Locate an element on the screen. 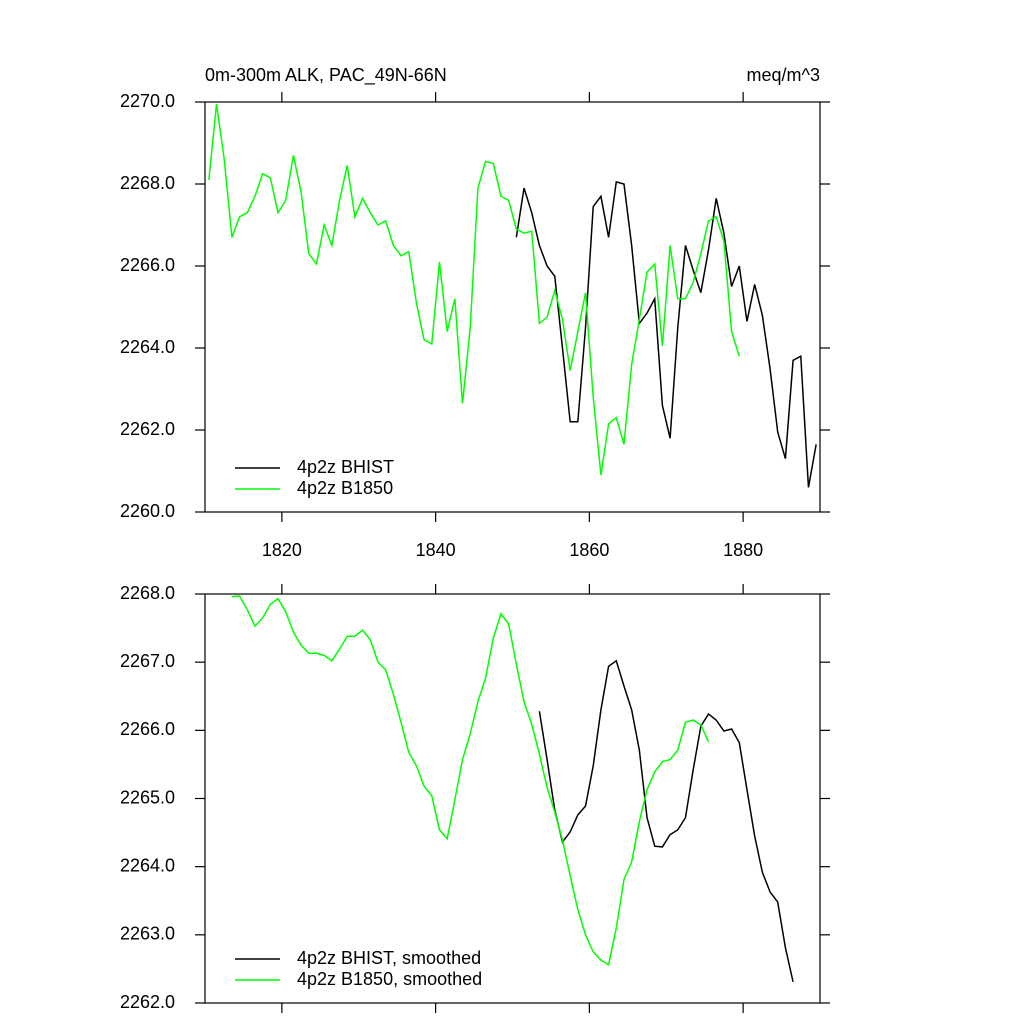 This screenshot has width=1024, height=1029. legend-label: 4p2z B1850, smoothed is located at coordinates (389, 979).